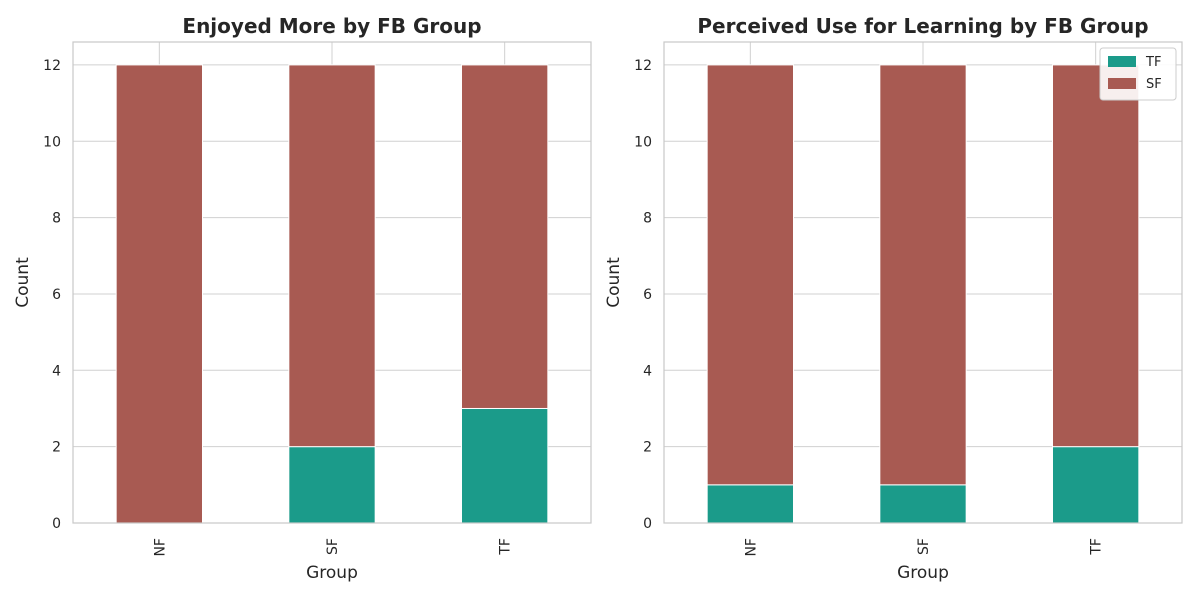  What do you see at coordinates (1138, 74) in the screenshot?
I see `legend-box` at bounding box center [1138, 74].